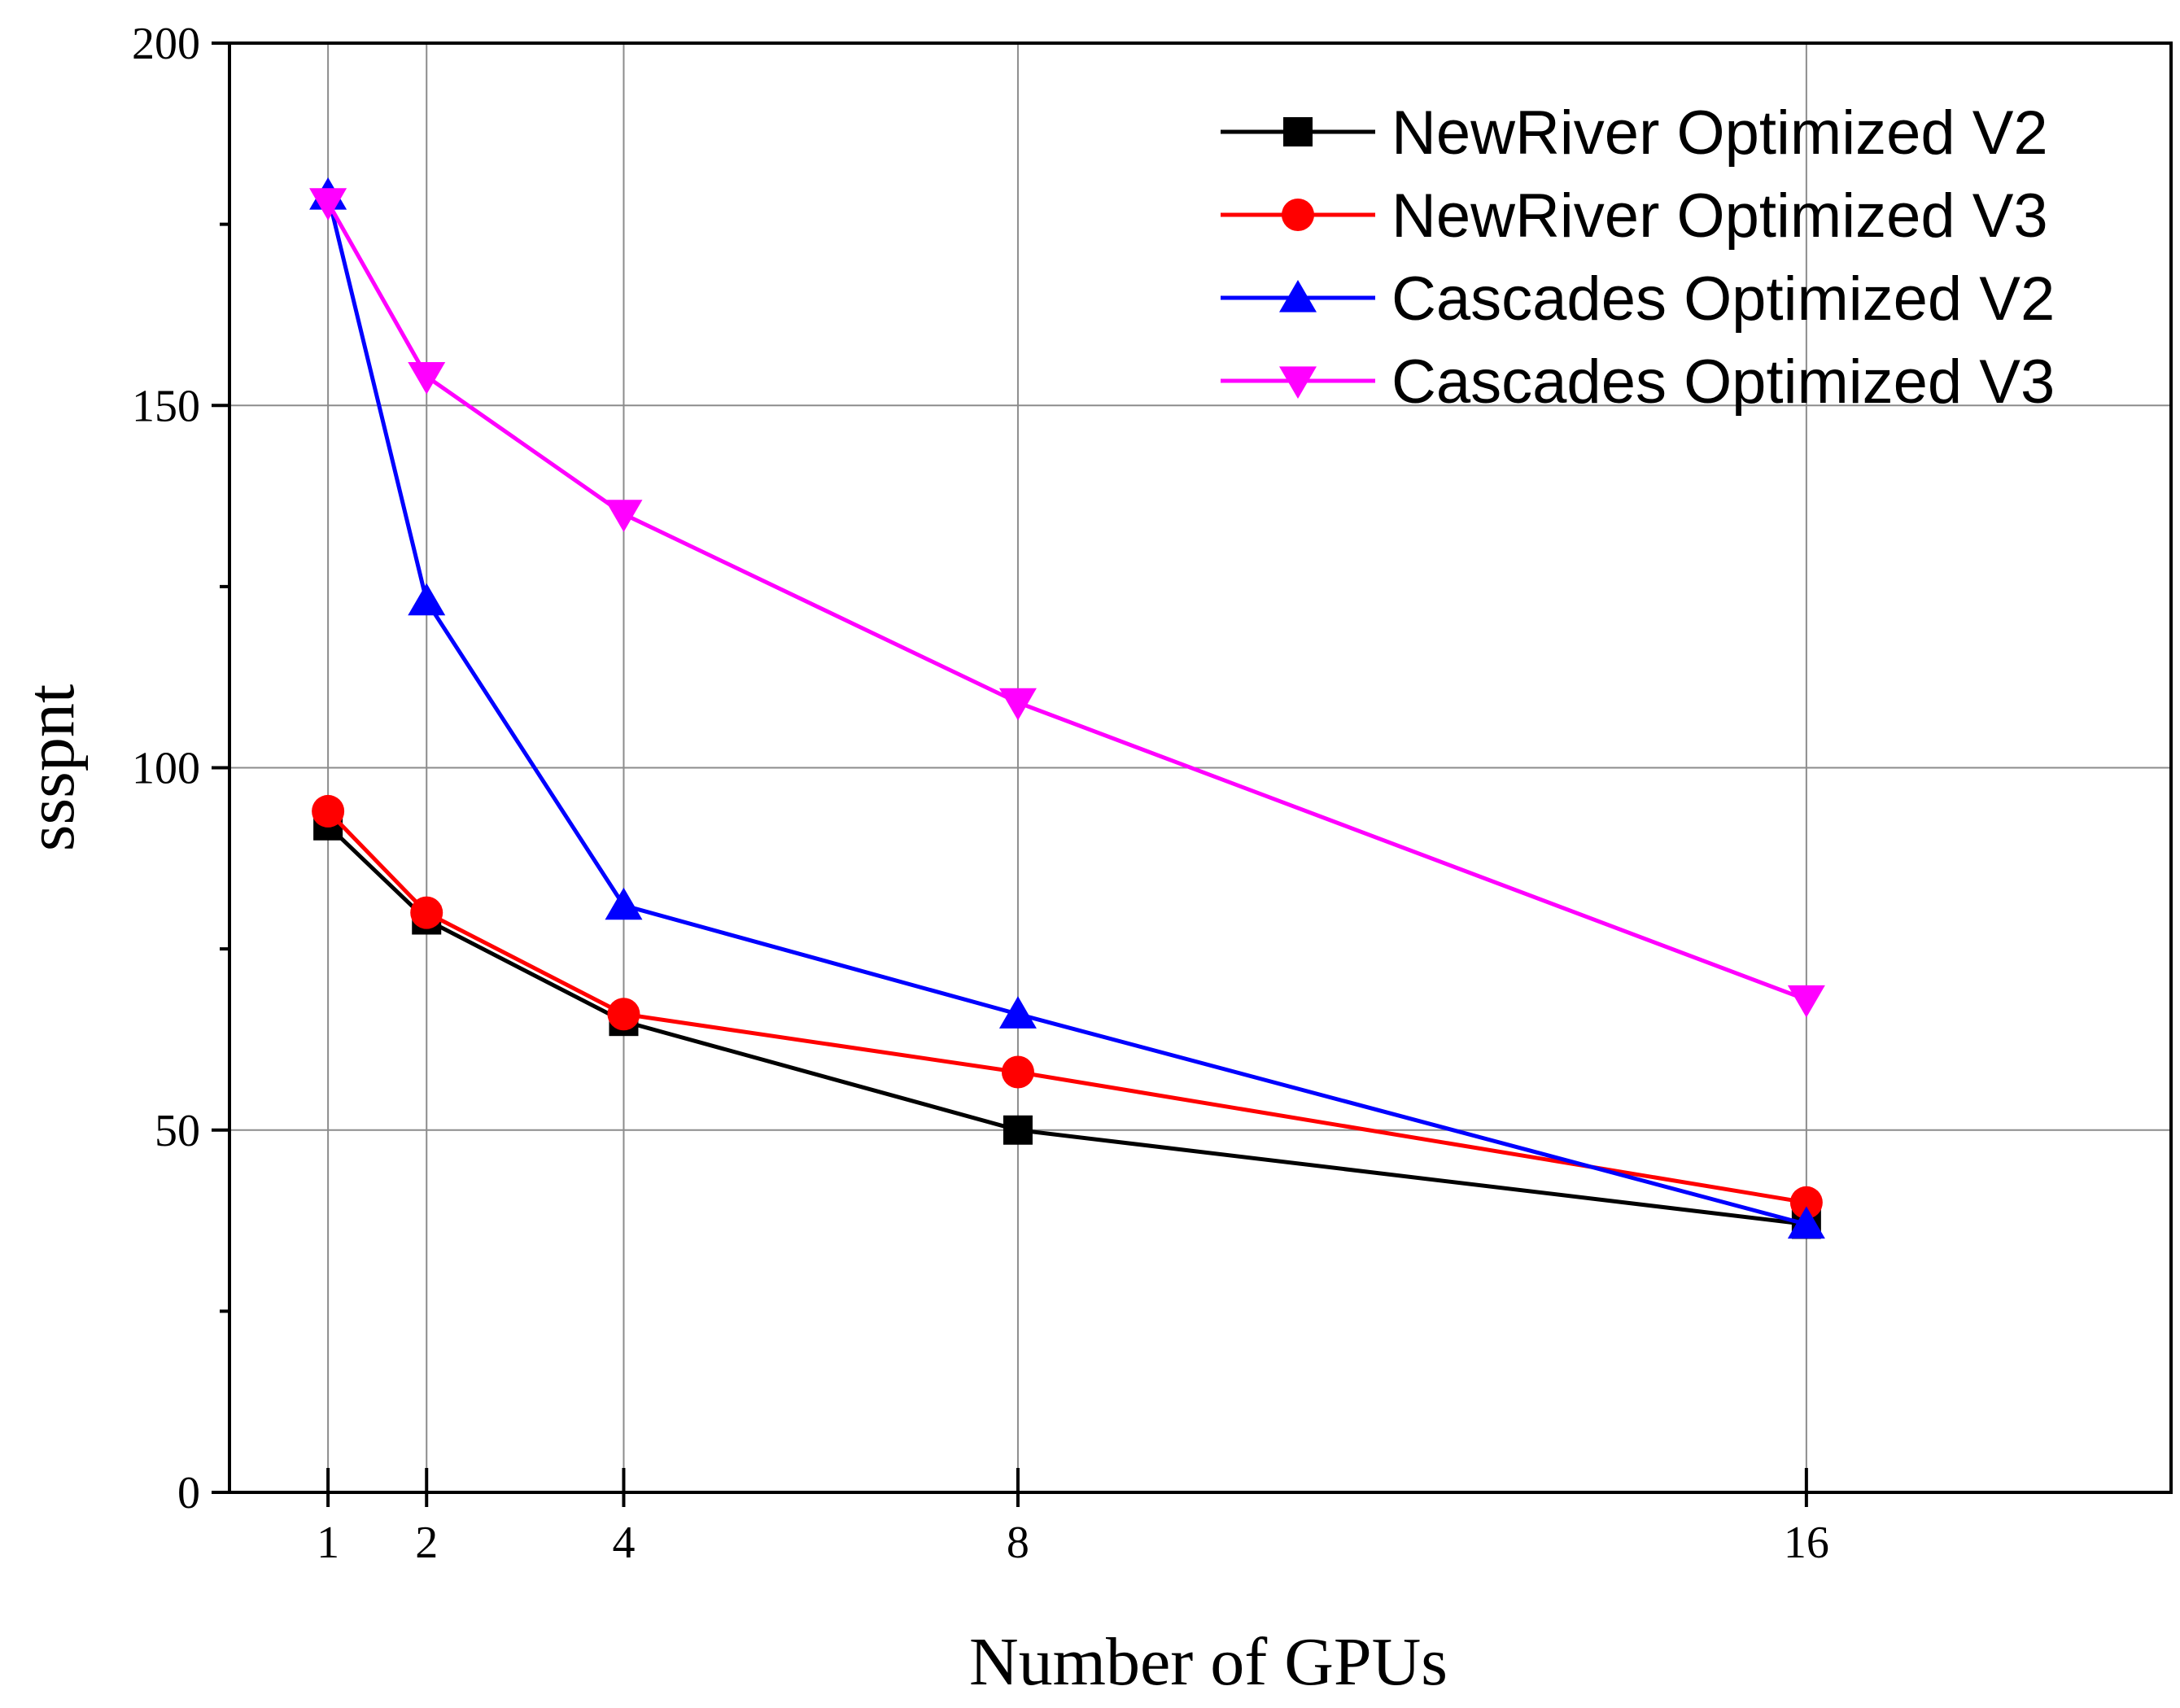 This screenshot has width=2180, height=1708. What do you see at coordinates (1806, 1543) in the screenshot?
I see `x-tick-label: 16` at bounding box center [1806, 1543].